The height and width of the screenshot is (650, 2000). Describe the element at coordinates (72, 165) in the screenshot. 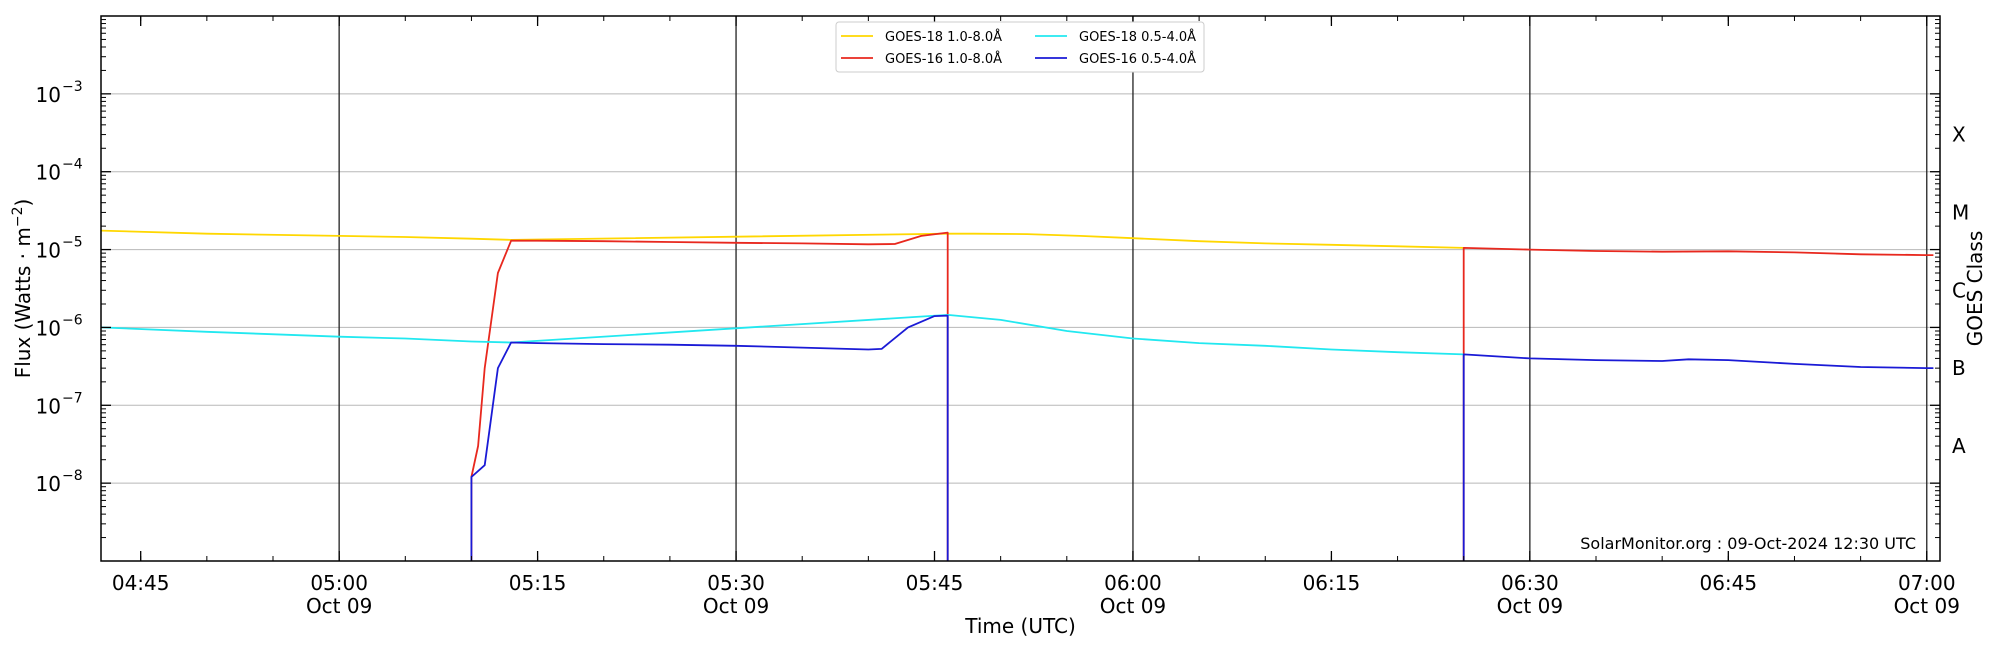

I see `y-tick-exponent: −4` at that location.